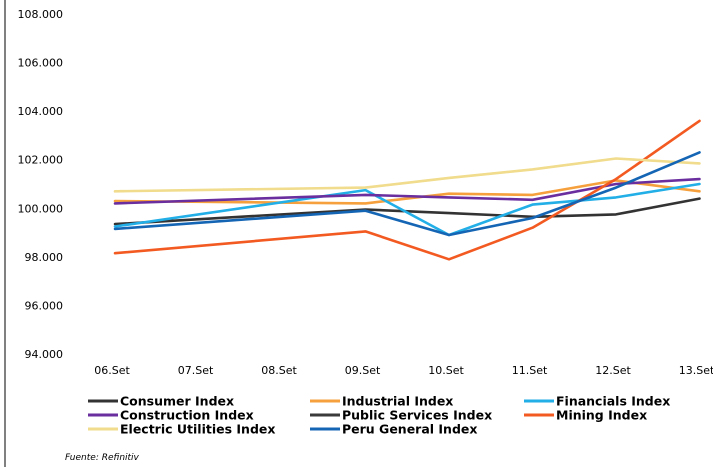  Describe the element at coordinates (417, 415) in the screenshot. I see `legend-label: Public Services Index` at that location.